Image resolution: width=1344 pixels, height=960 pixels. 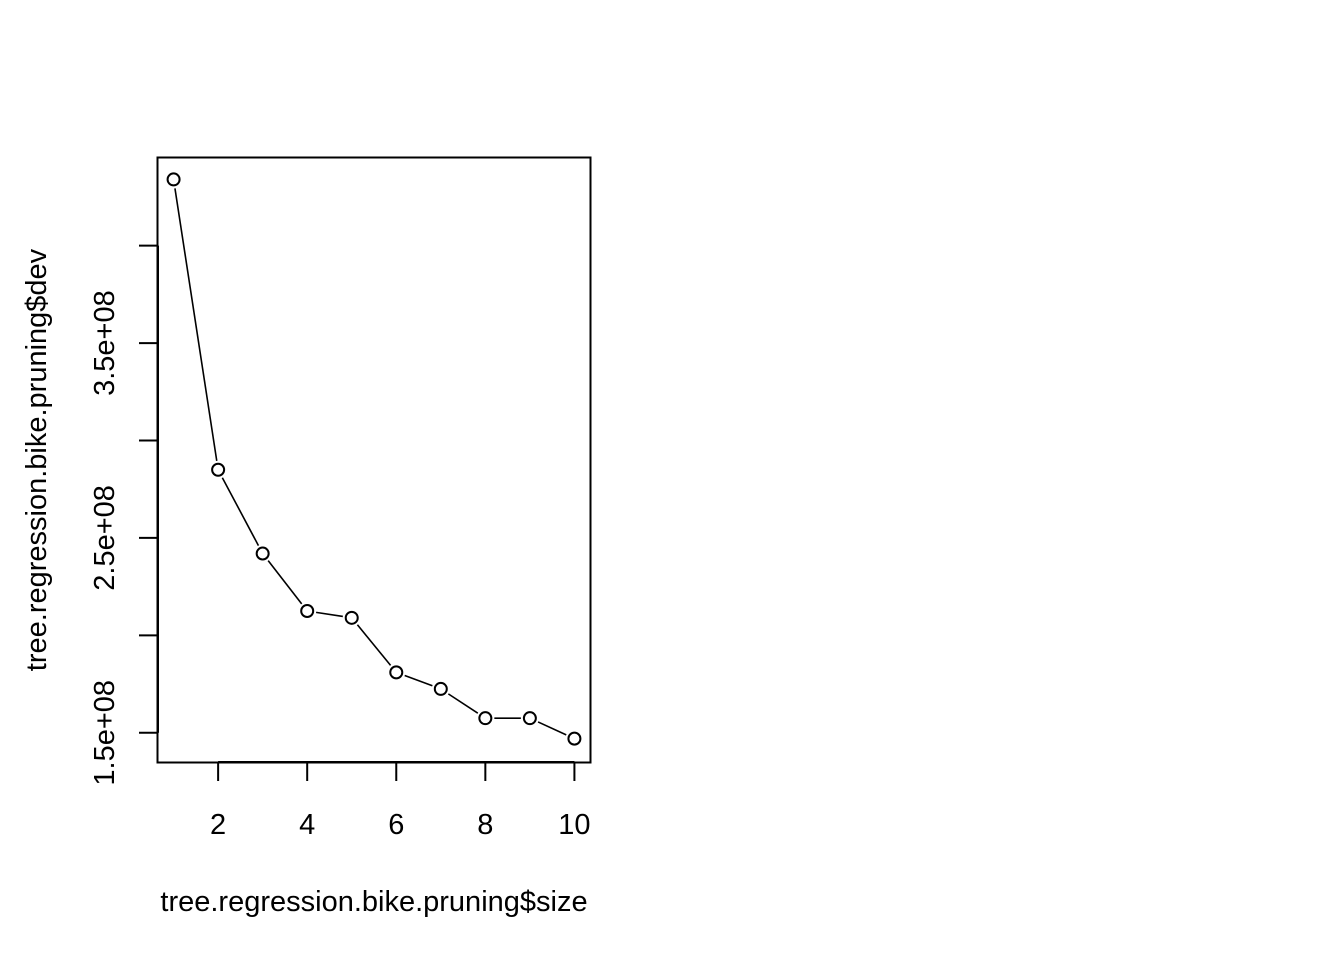 I want to click on x-axis: 2 4 6 8 10, so click(x=400, y=801).